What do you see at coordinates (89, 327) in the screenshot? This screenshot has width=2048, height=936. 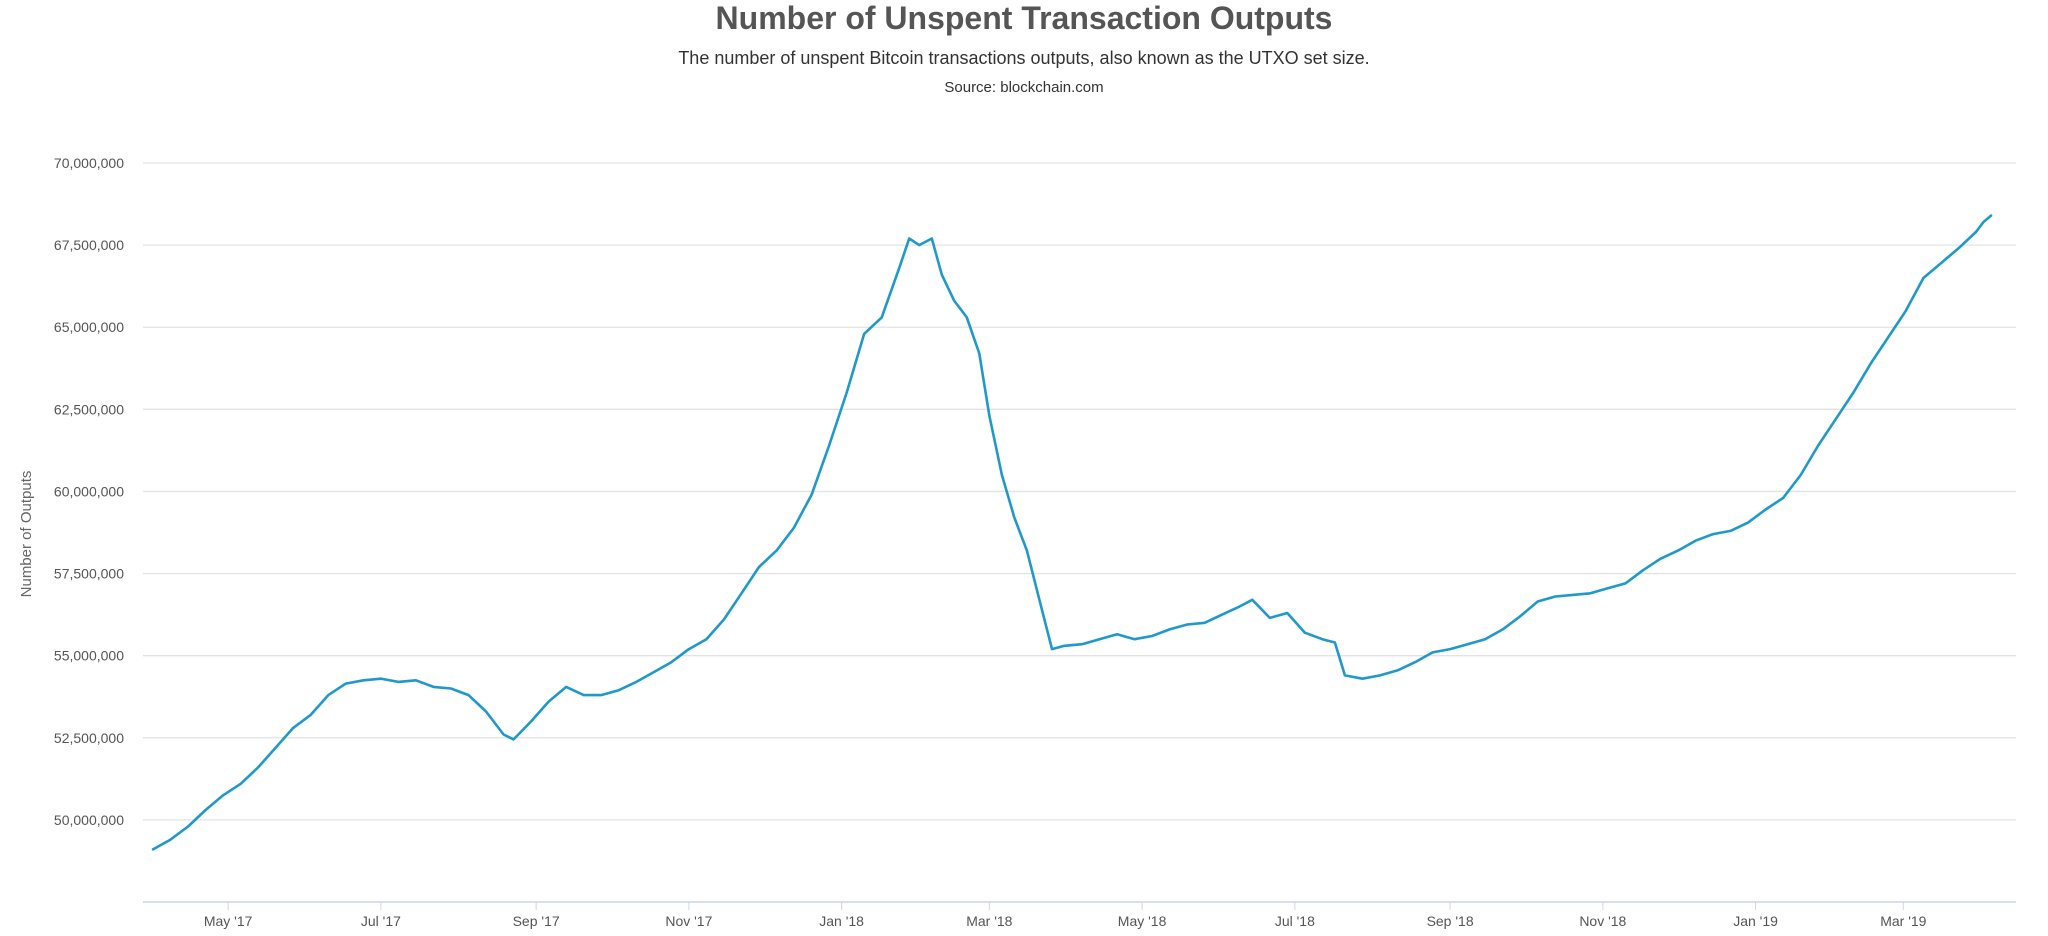 I see `y-tick-label: 65,000,000` at bounding box center [89, 327].